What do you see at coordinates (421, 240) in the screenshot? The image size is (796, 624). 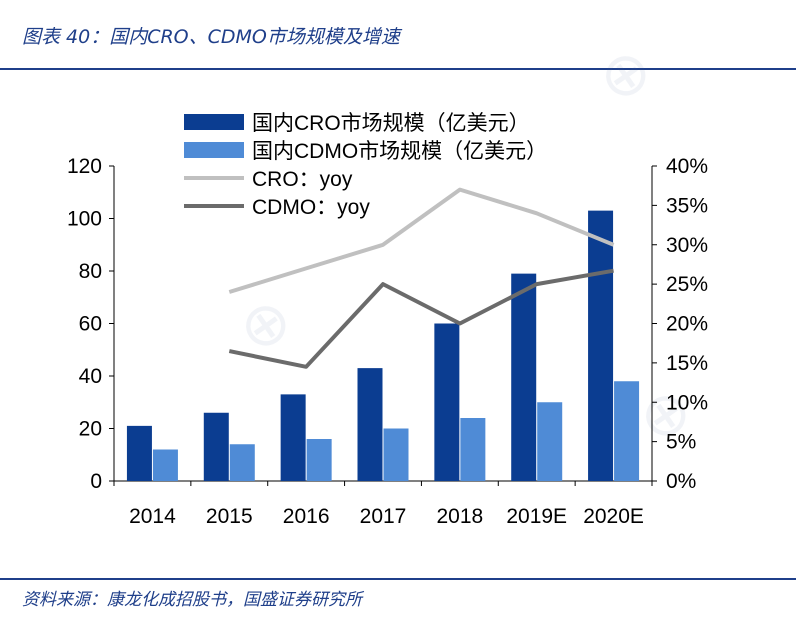 I see `line-cro-yoy` at bounding box center [421, 240].